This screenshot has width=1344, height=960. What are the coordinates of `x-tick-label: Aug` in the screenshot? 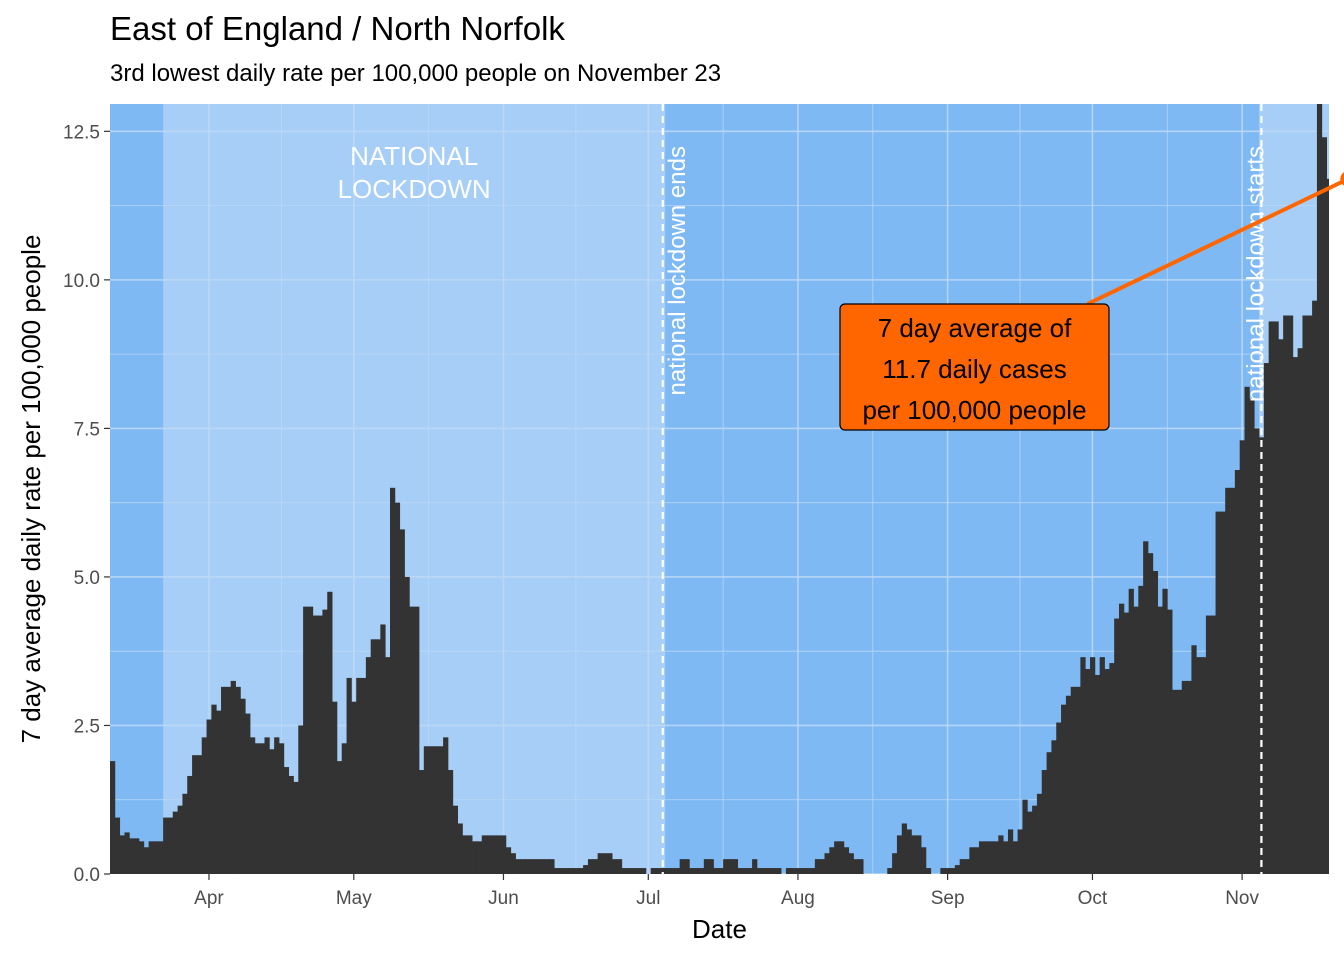 It's located at (798, 898).